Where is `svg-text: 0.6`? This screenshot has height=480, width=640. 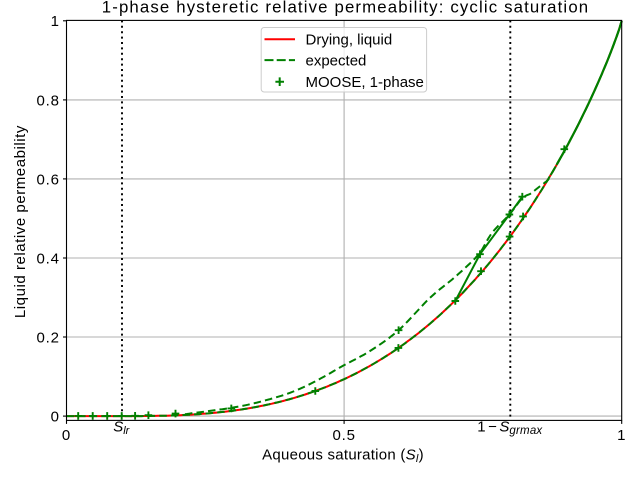 svg-text: 0.6 is located at coordinates (48, 179).